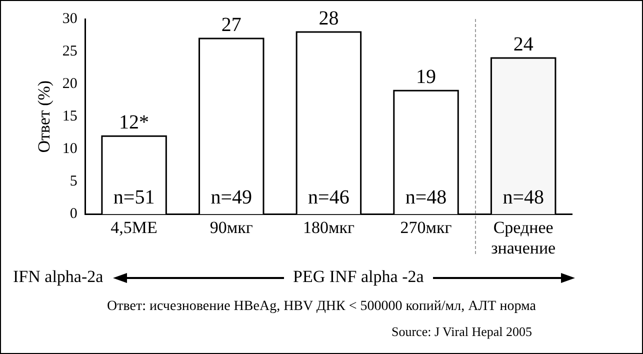 The image size is (643, 354). Describe the element at coordinates (461, 332) in the screenshot. I see `source-note: Source: J Viral Hepal 2005` at that location.